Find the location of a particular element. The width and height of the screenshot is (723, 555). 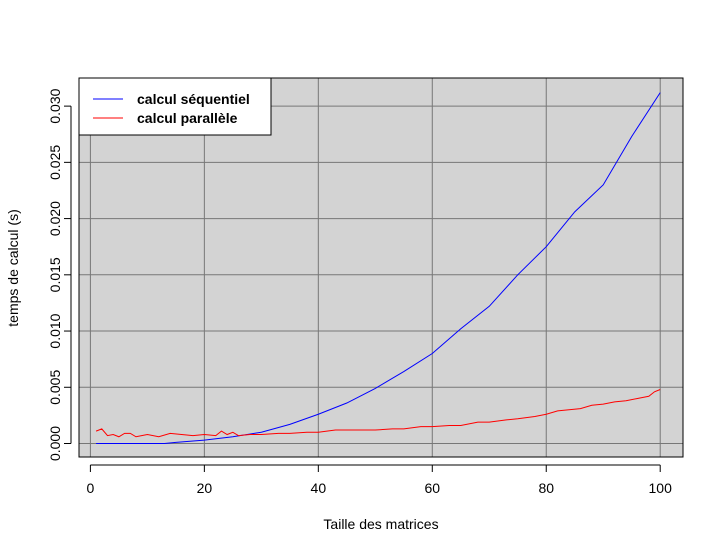

x-tick-label-1: 20 is located at coordinates (205, 488).